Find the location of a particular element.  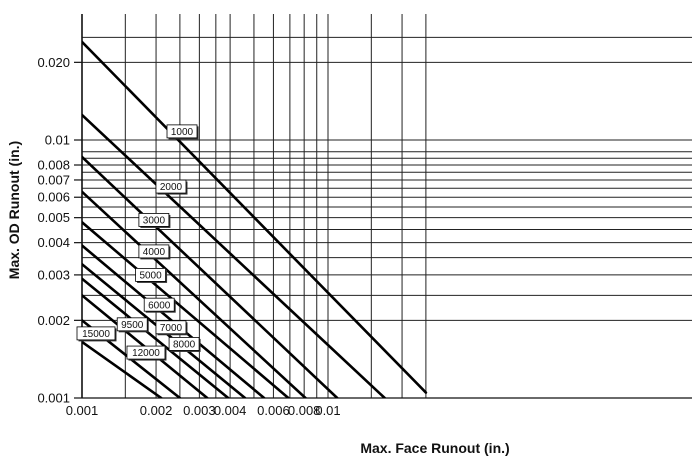

x-tick-label-0: 0.001 is located at coordinates (82, 410).